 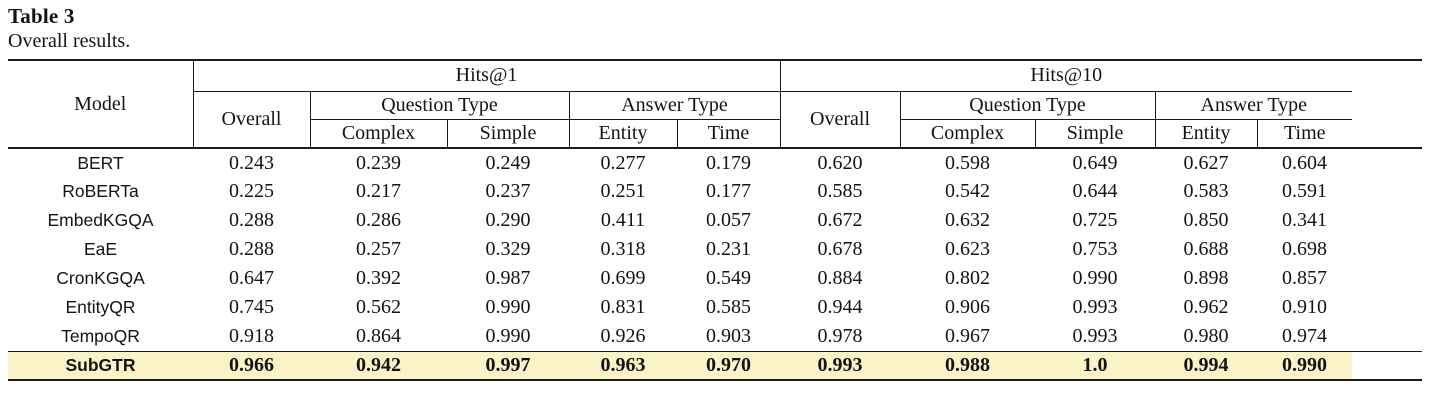 I want to click on column-header-simple-hits10: Simple, so click(x=1095, y=134).